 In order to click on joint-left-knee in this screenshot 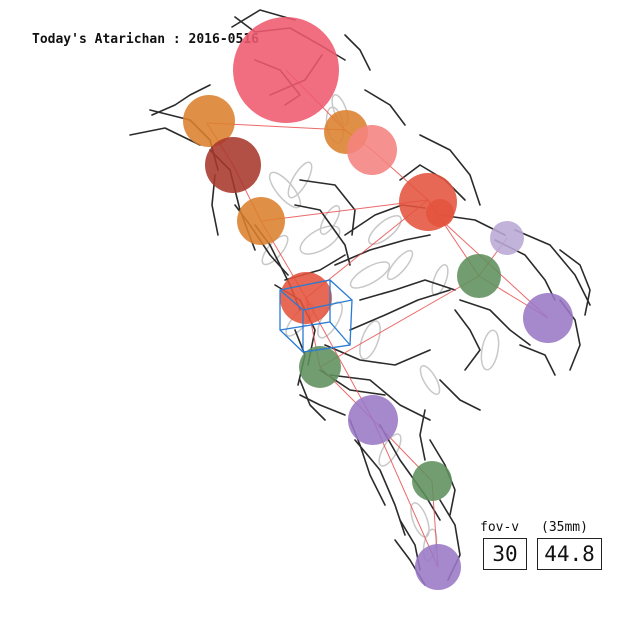, I will do `click(432, 481)`.